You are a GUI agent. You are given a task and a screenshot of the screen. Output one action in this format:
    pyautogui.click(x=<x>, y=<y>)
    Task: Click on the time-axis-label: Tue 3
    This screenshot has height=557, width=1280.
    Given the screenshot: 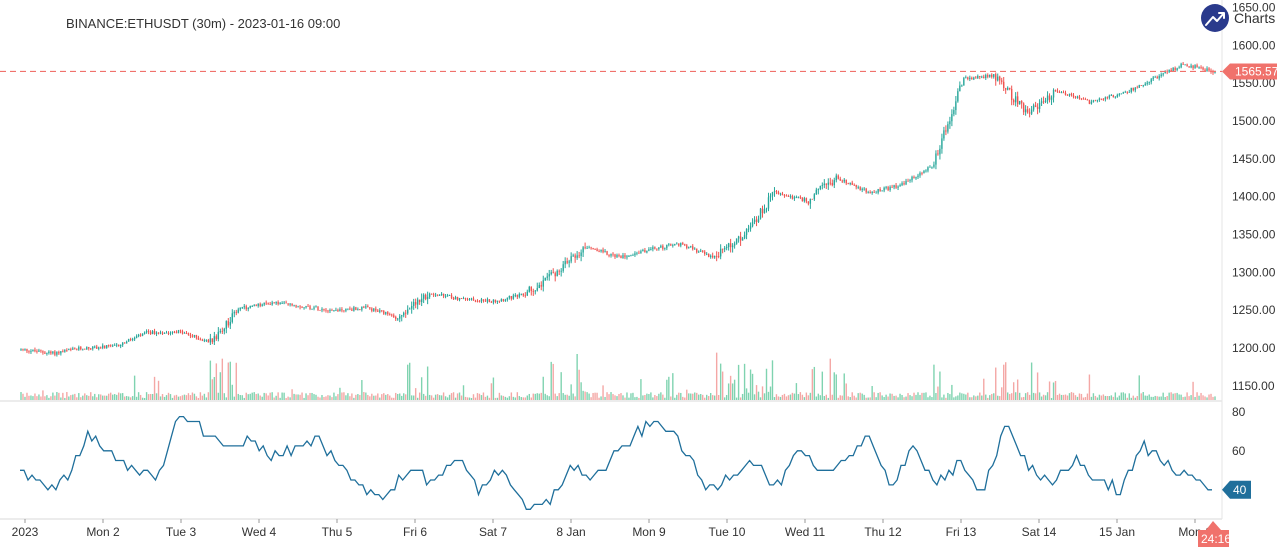 What is the action you would take?
    pyautogui.click(x=181, y=532)
    